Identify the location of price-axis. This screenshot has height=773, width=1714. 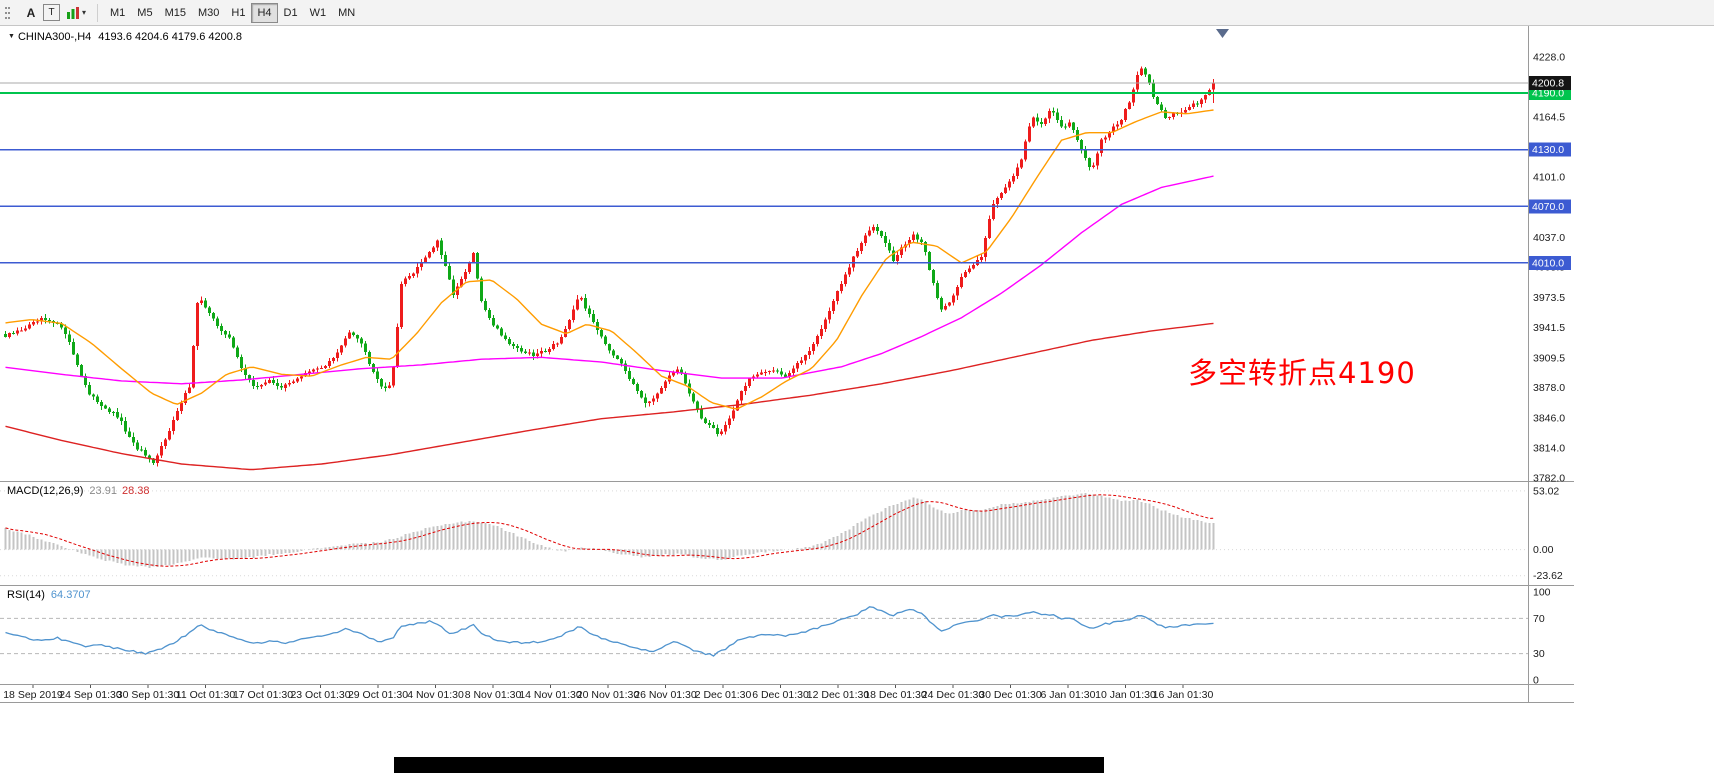
(1551, 364).